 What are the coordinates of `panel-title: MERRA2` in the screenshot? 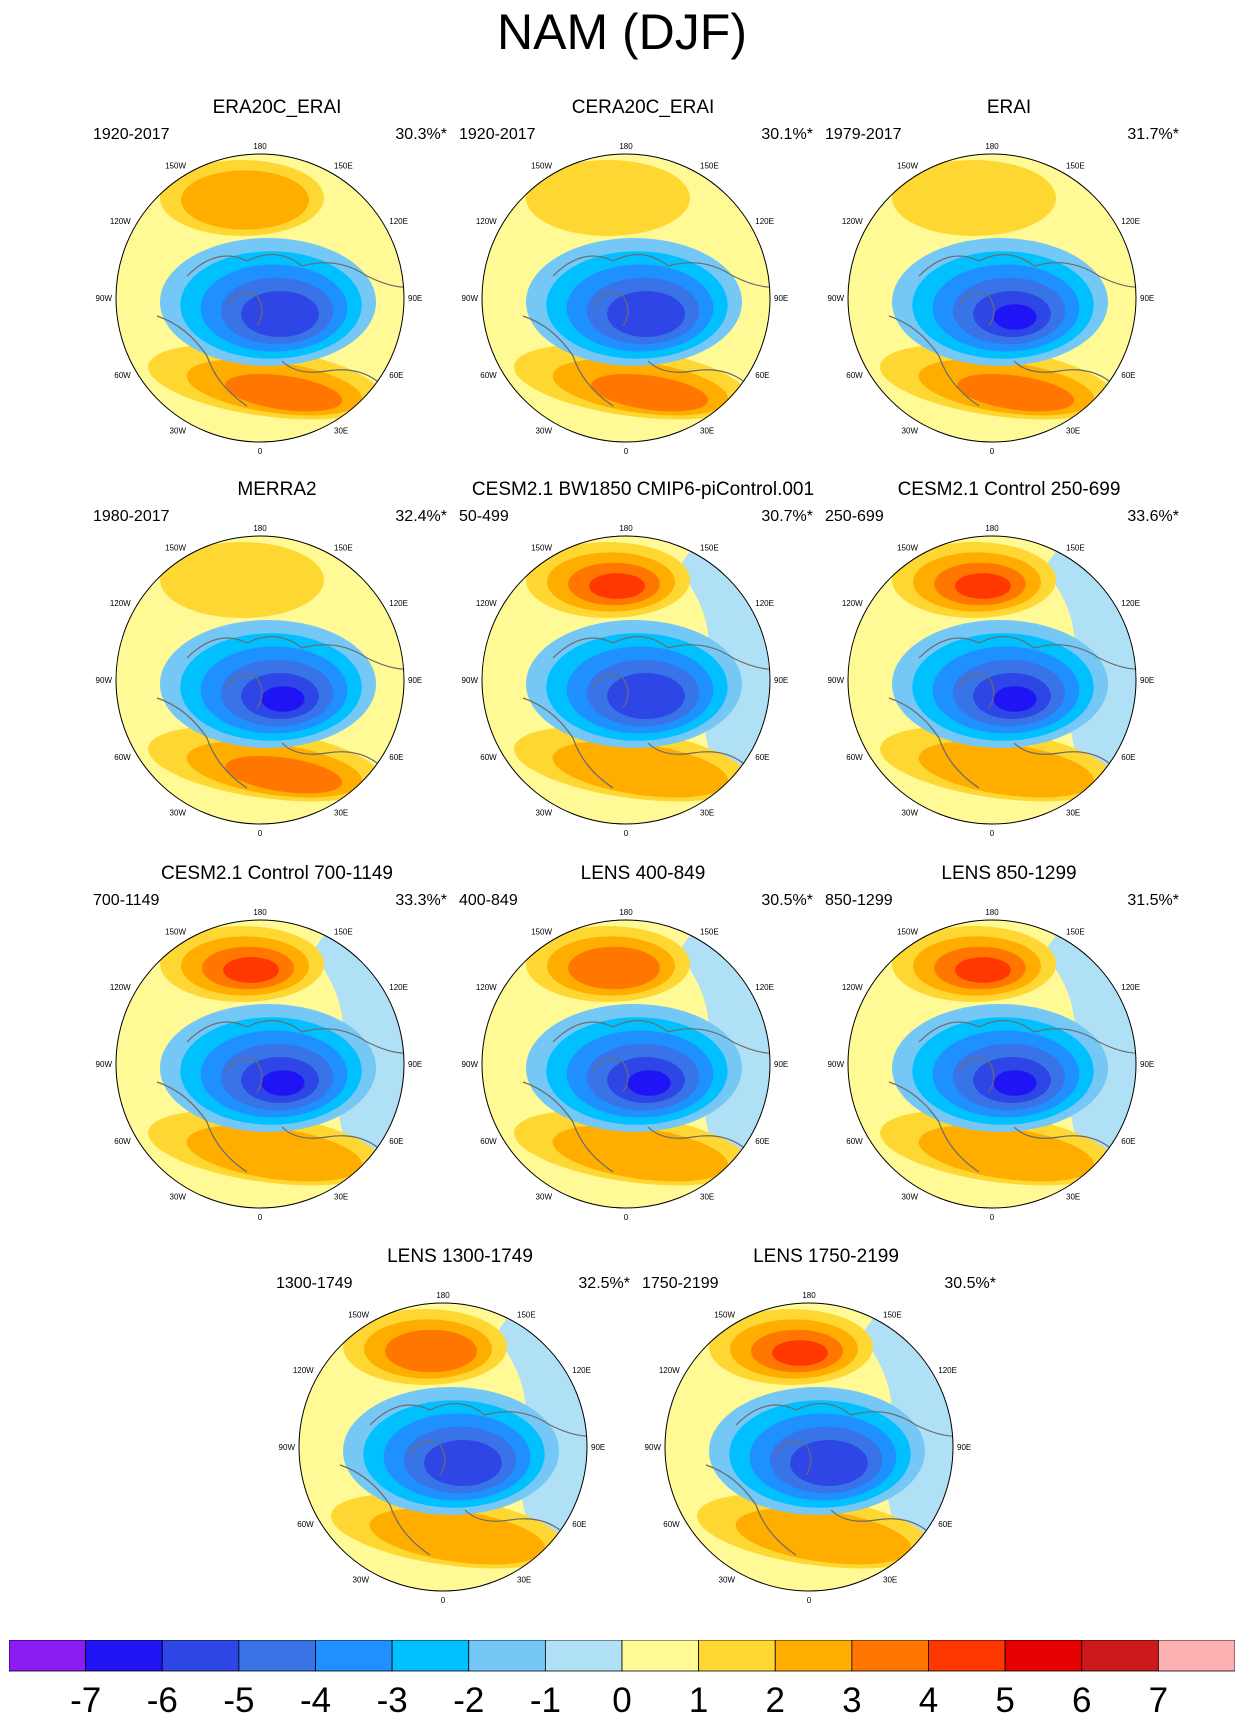 It's located at (277, 489).